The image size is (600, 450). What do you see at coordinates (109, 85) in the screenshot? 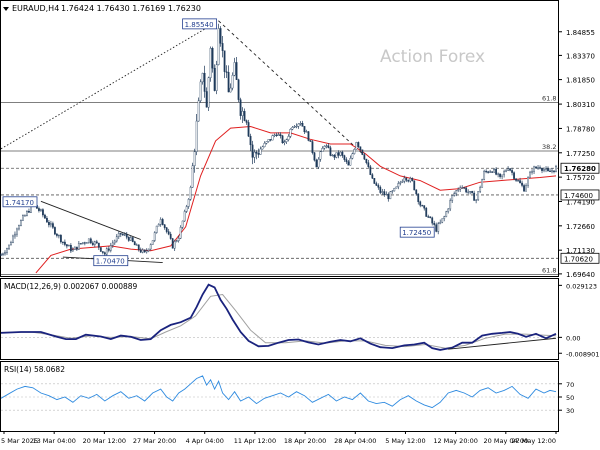
I see `trendline` at bounding box center [109, 85].